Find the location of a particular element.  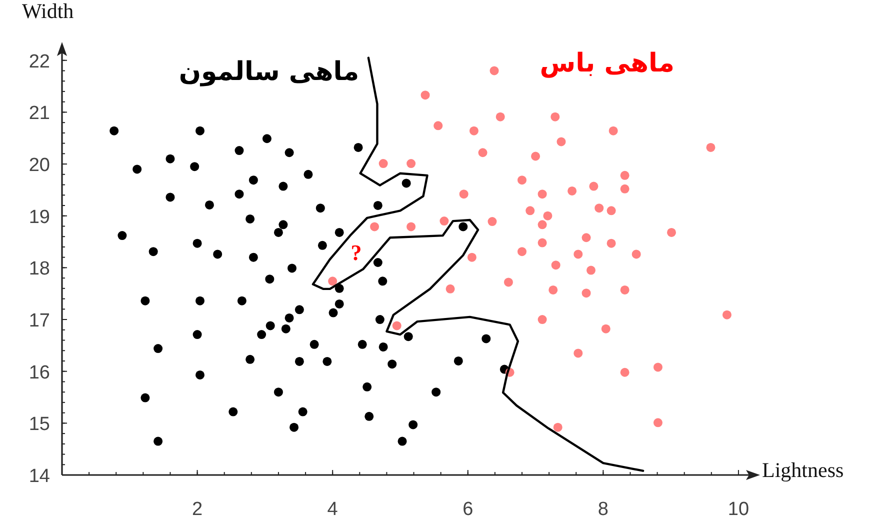

y-tick-label: 20 is located at coordinates (39, 165).